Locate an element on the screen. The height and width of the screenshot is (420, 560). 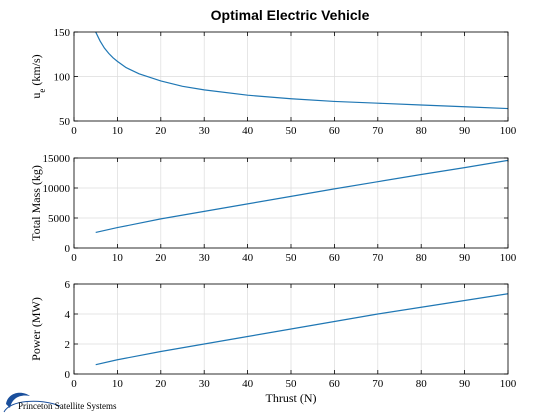
y-tick-label: 2 is located at coordinates (68, 345).